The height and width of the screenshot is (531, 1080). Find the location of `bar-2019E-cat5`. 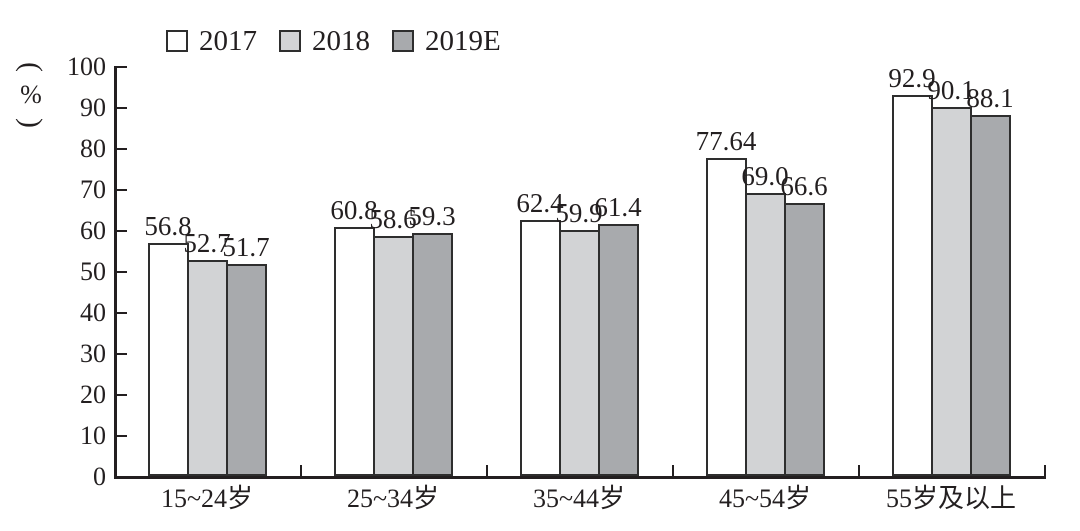

bar-2019E-cat5 is located at coordinates (990, 295).